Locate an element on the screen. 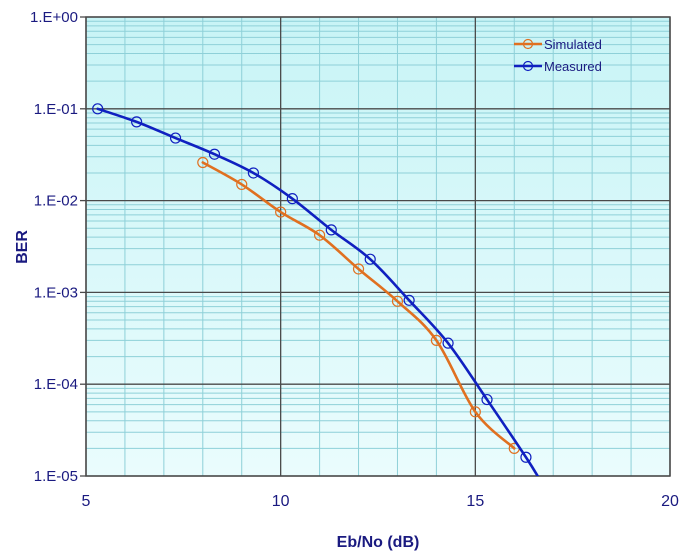  y-axis-ticks: 1.E+00 1.E-01 1.E-02 1.E-03 1.E-04 1.E-05 is located at coordinates (58, 247).